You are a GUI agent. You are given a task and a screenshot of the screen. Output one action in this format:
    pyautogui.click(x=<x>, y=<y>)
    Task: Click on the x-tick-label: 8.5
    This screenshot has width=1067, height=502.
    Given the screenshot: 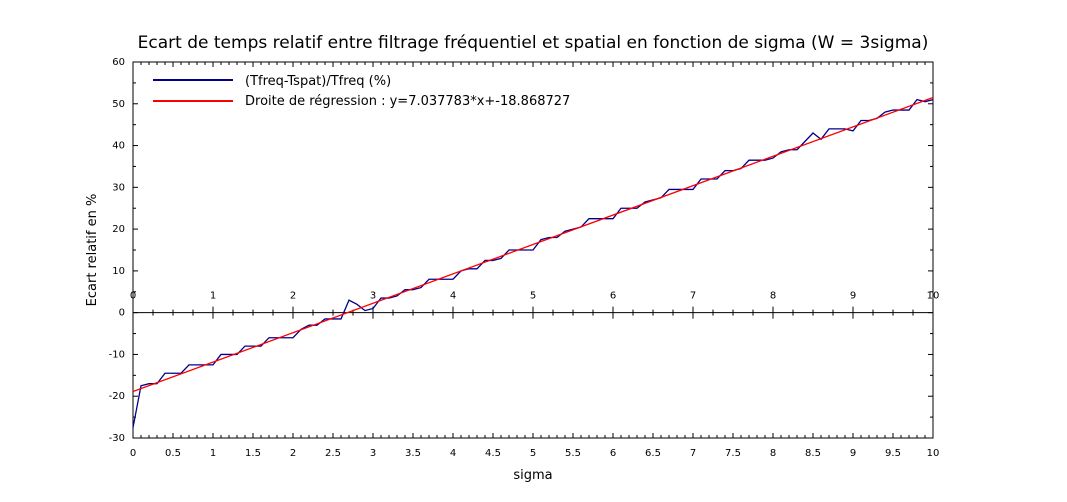 What is the action you would take?
    pyautogui.click(x=813, y=453)
    